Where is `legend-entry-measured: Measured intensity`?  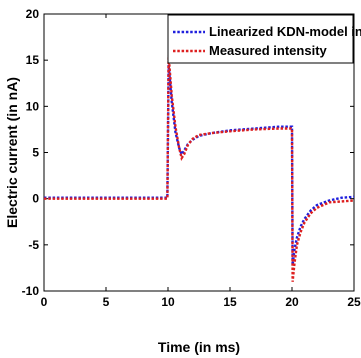
legend-entry-measured: Measured intensity is located at coordinates (268, 50).